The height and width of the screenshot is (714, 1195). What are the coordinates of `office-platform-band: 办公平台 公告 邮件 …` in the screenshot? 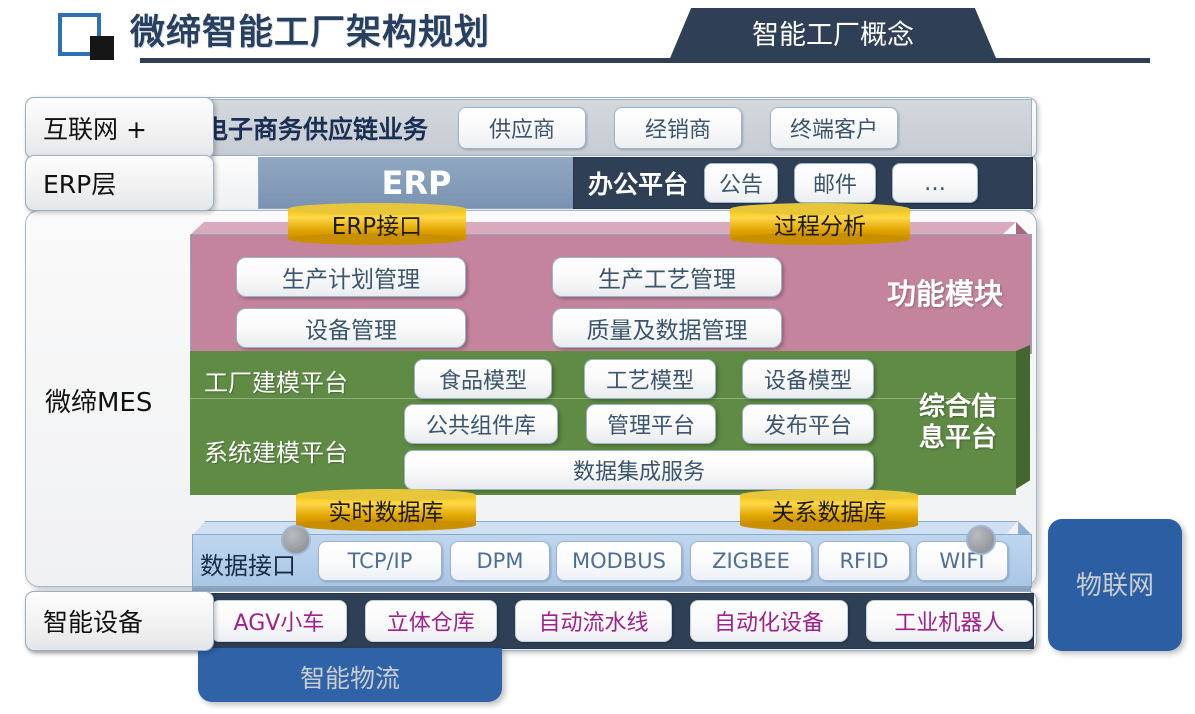 It's located at (803, 183).